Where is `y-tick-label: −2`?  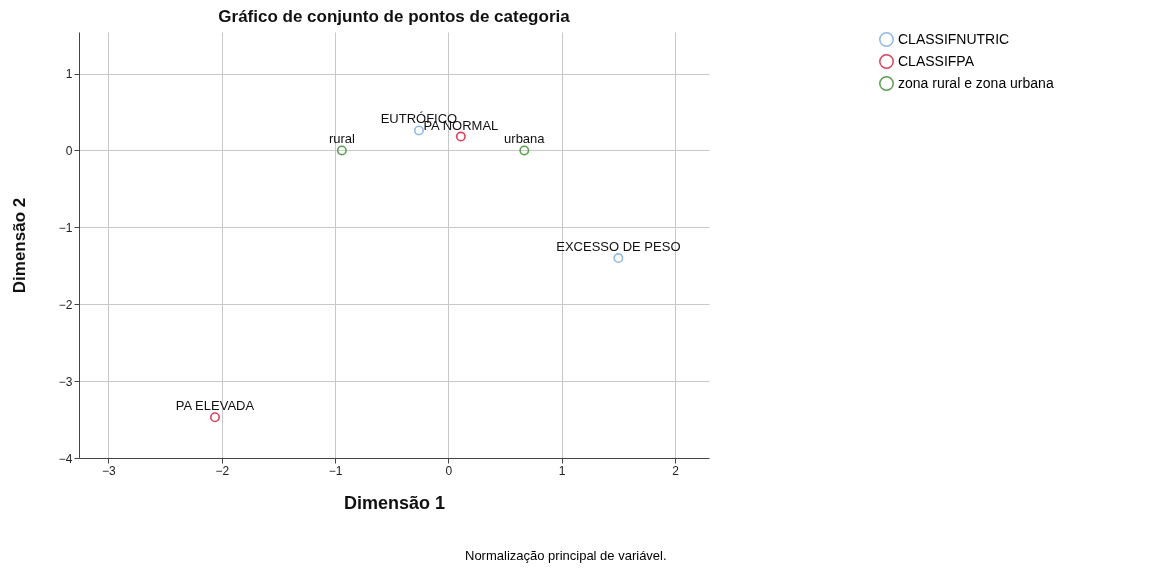 y-tick-label: −2 is located at coordinates (65, 304).